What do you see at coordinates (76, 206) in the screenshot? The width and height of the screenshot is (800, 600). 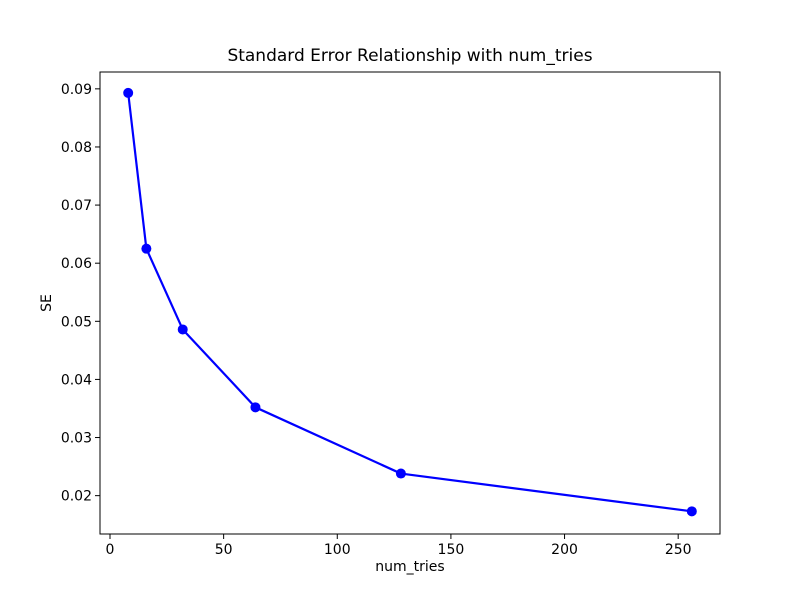 I see `y-tick-label: 0.07` at bounding box center [76, 206].